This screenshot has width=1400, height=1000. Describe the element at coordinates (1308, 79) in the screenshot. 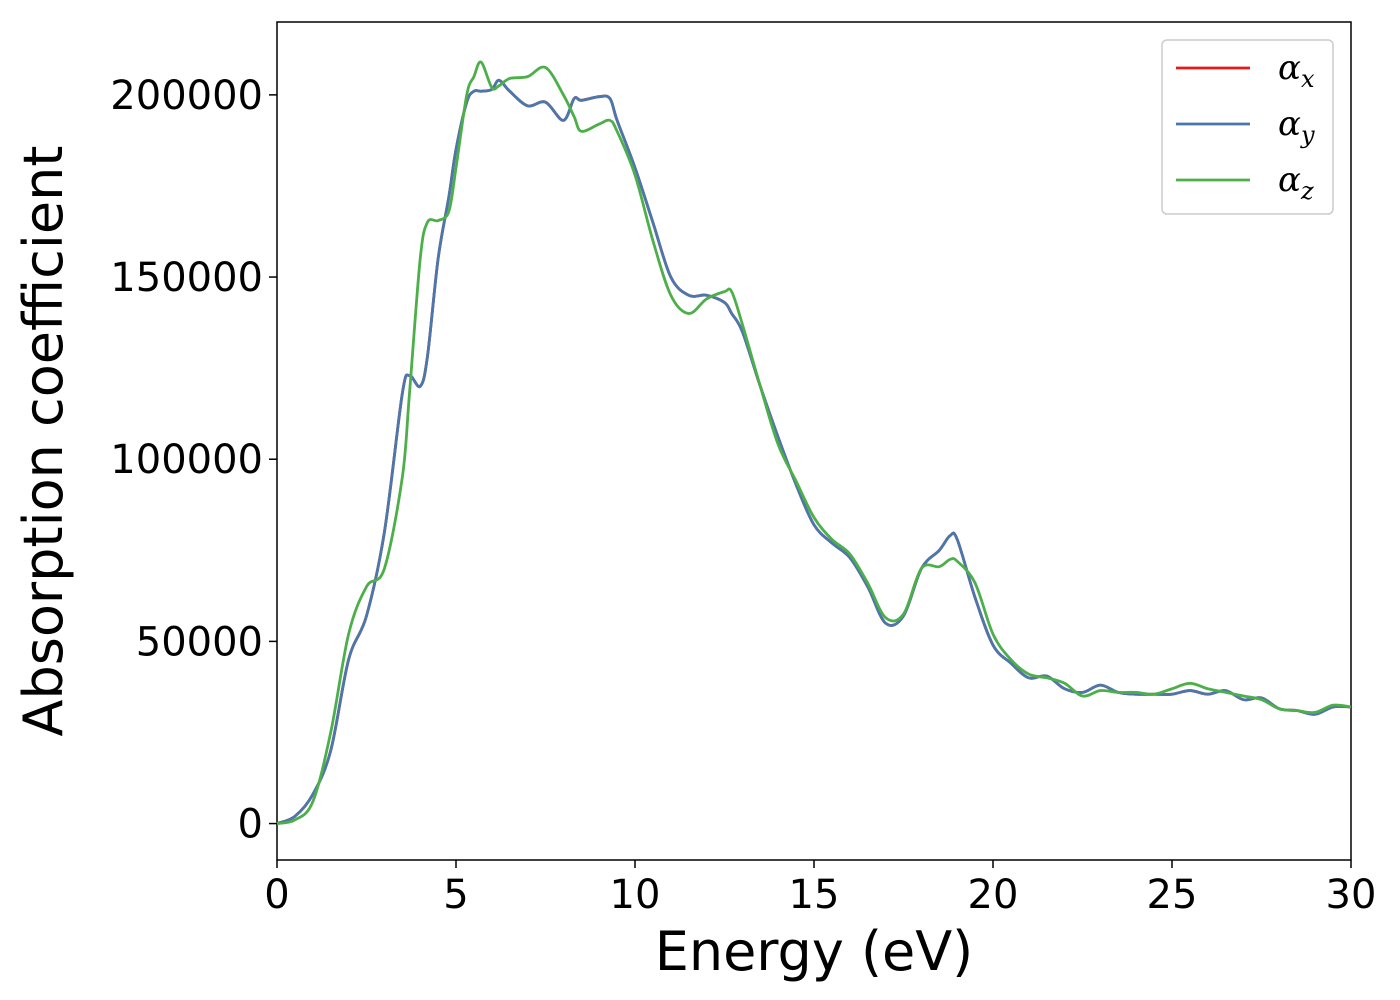

I see `legend-label-subscript: x` at that location.